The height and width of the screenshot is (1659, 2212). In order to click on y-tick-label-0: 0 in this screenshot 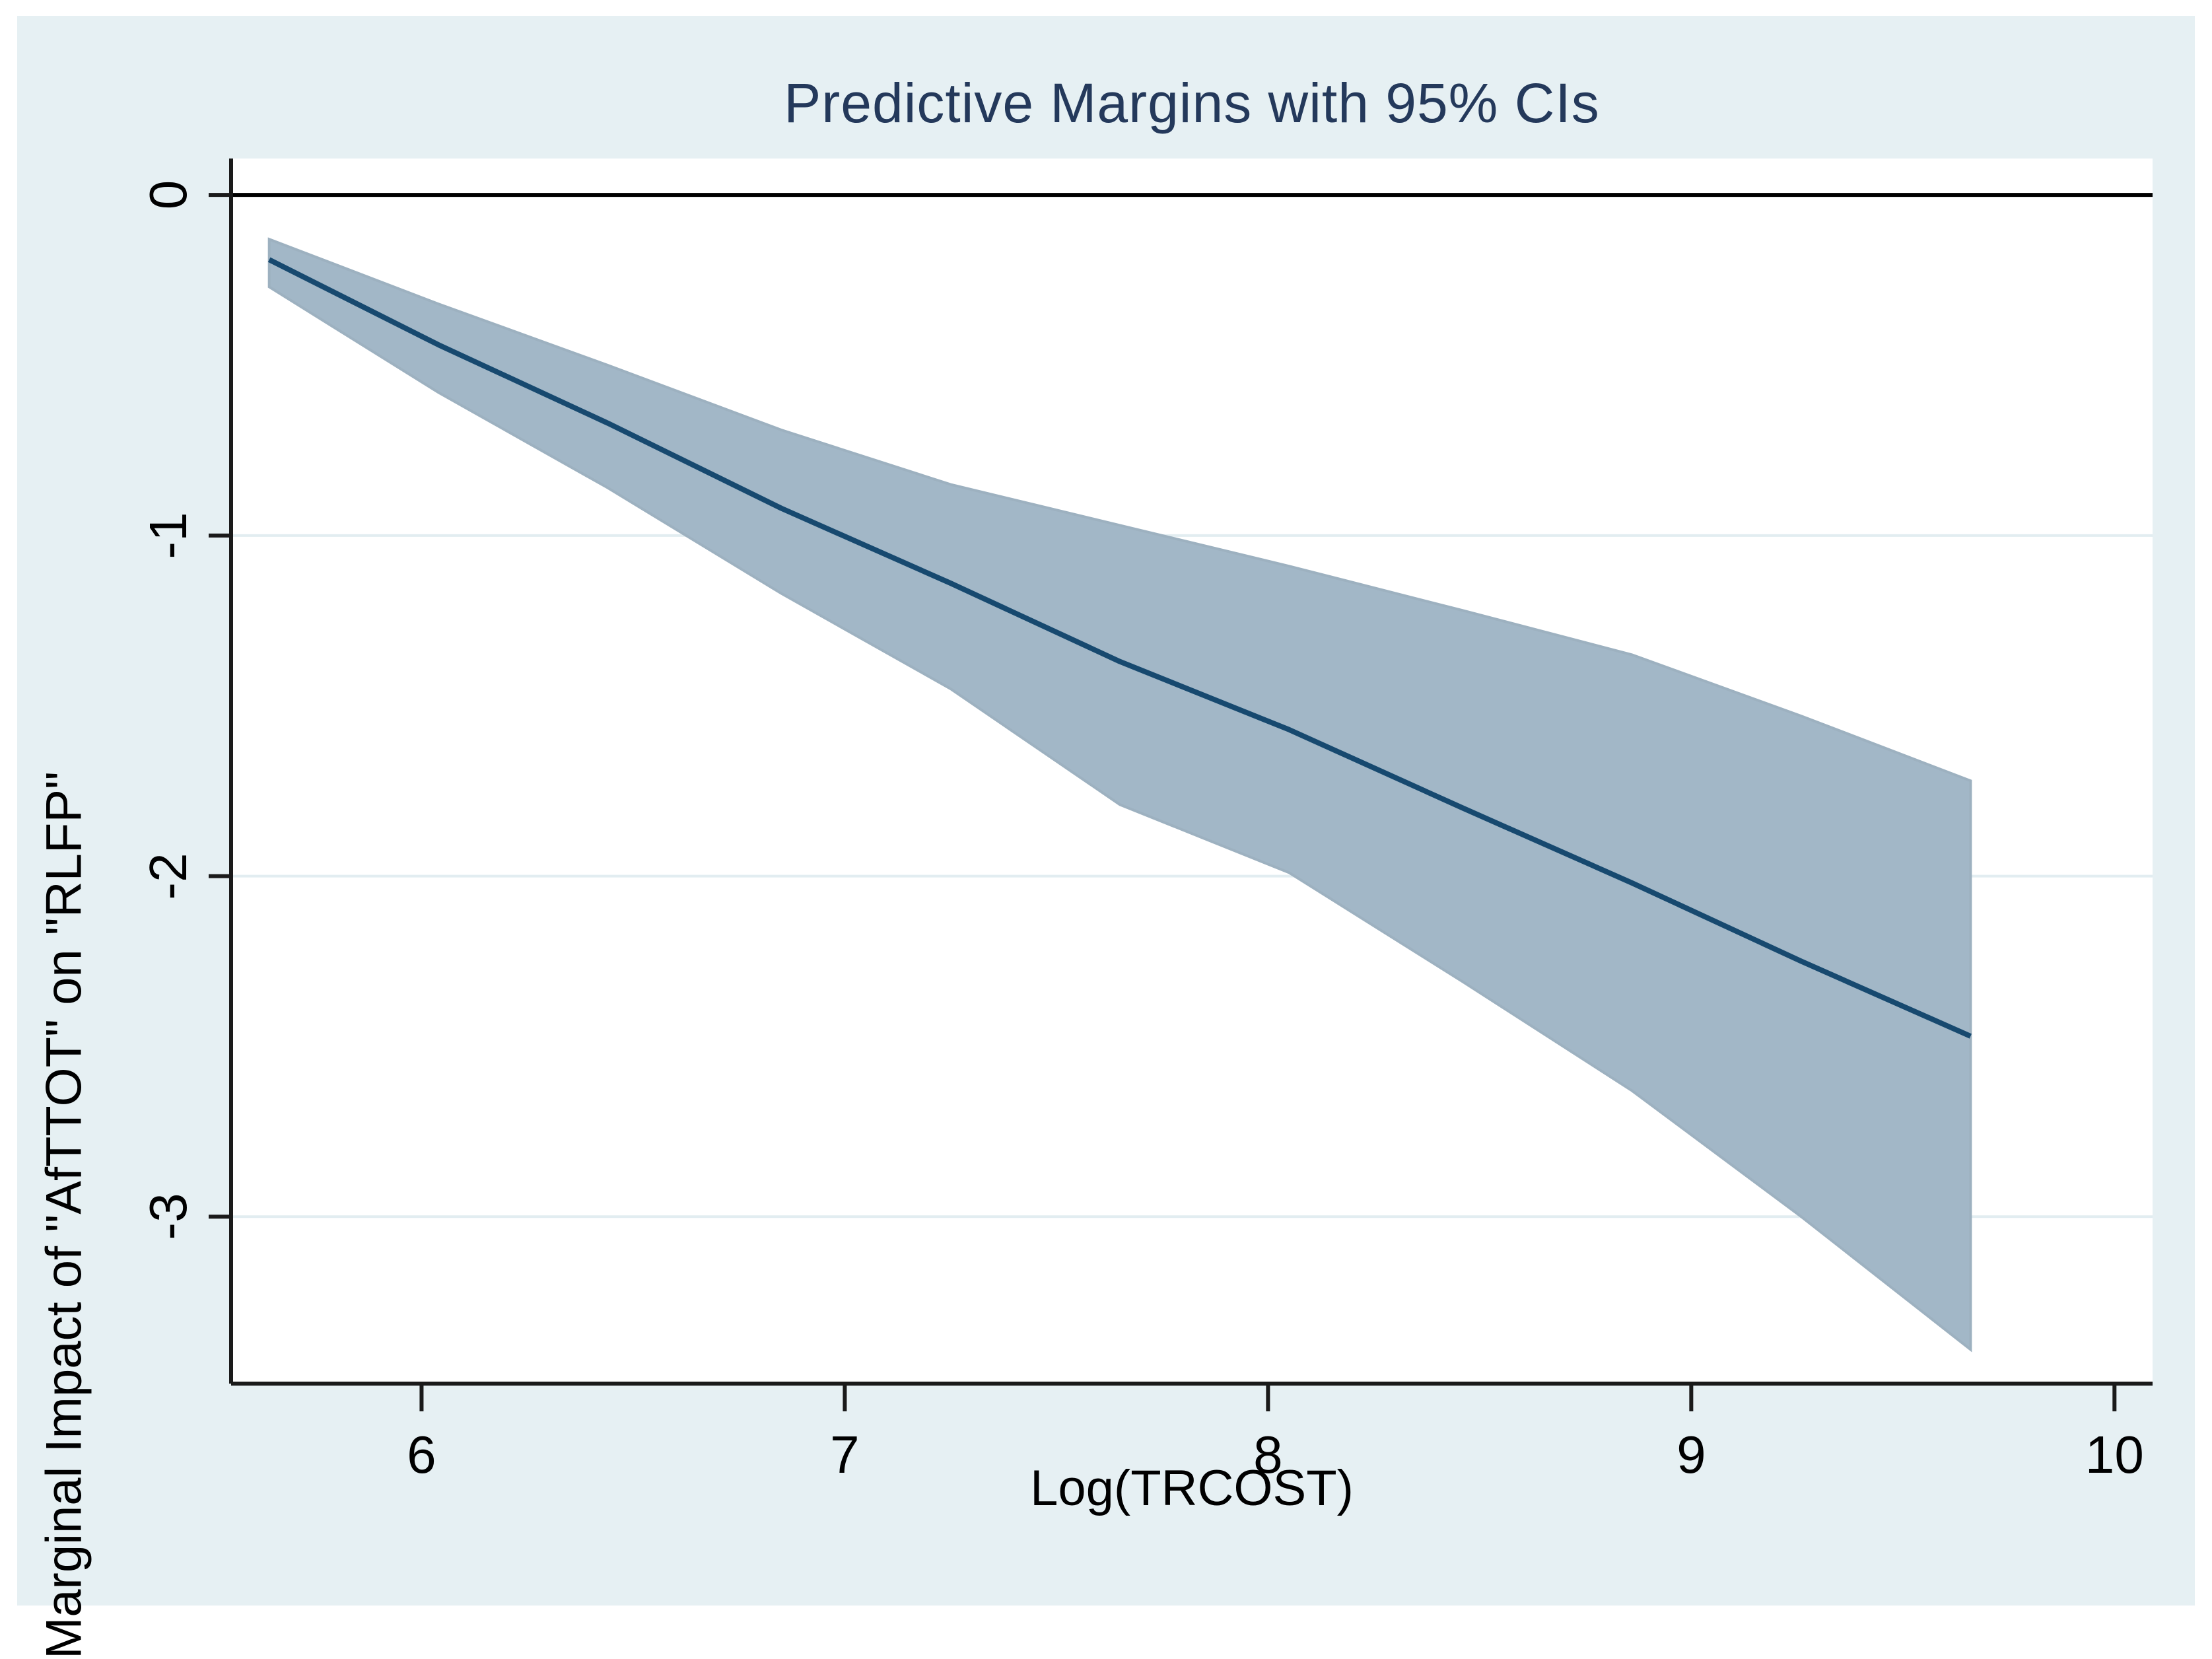, I will do `click(168, 195)`.